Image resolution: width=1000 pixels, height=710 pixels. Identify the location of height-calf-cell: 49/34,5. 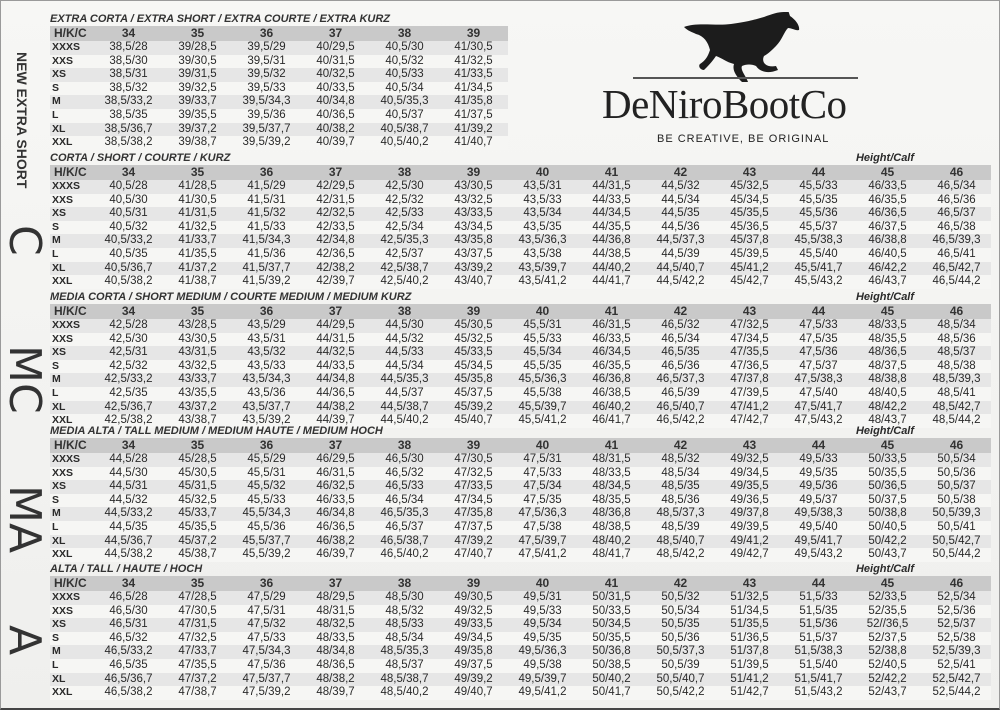
(473, 638).